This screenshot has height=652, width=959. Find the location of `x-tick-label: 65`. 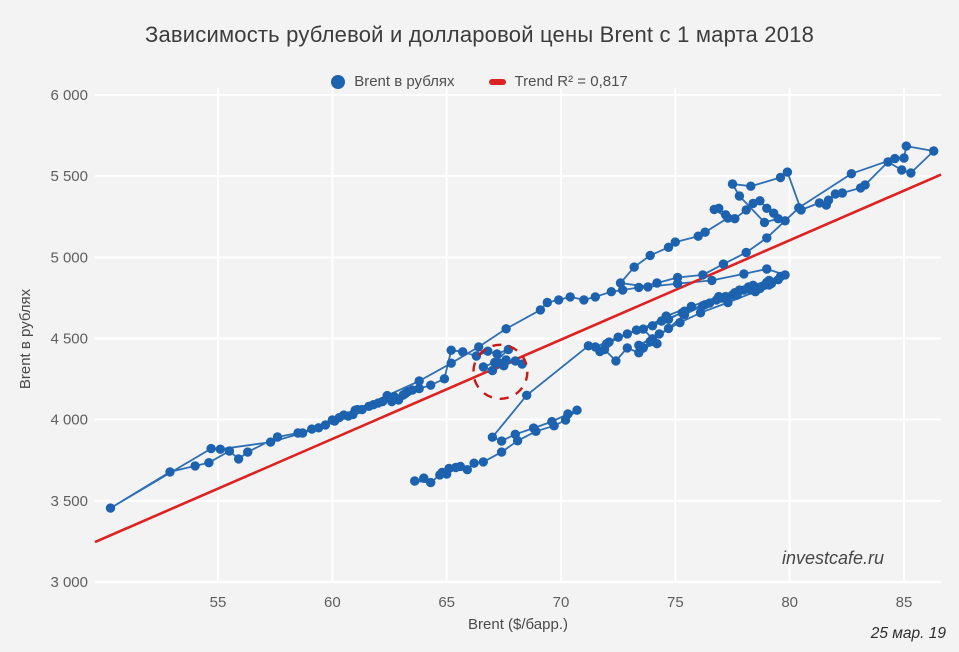

x-tick-label: 65 is located at coordinates (446, 602).